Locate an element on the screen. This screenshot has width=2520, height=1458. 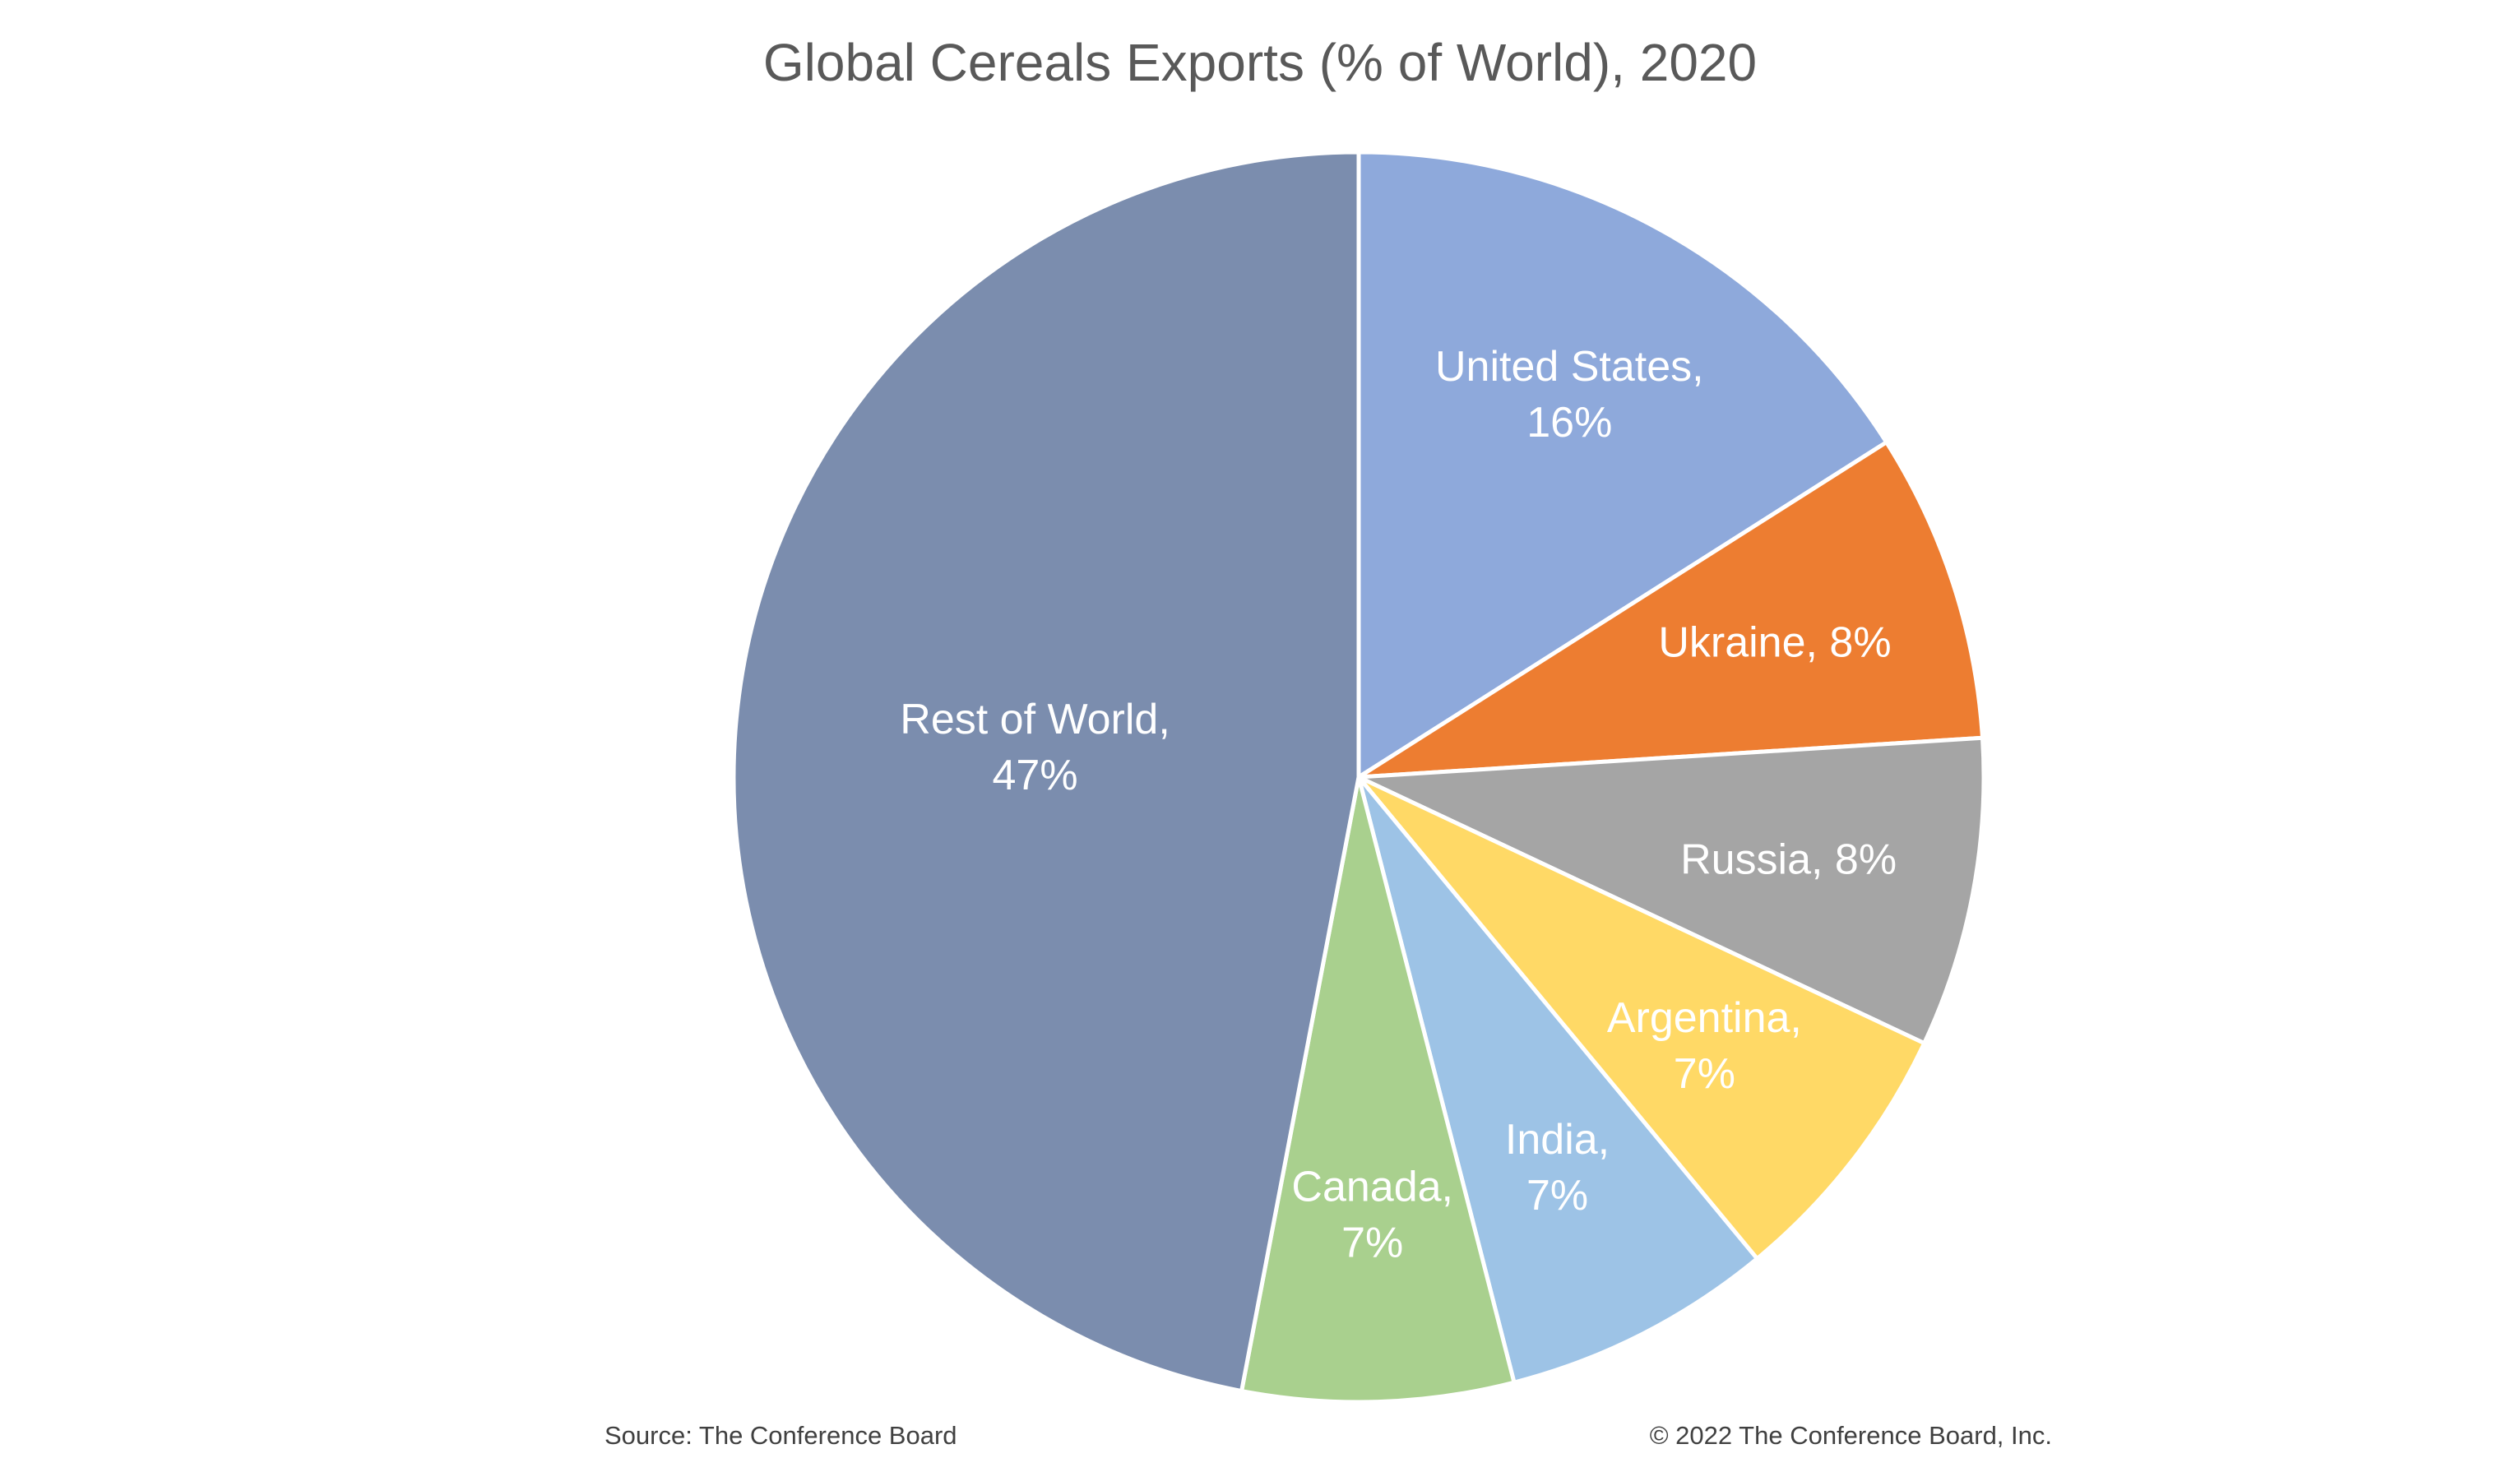
slice-label-india: India, 7% is located at coordinates (1557, 1168).